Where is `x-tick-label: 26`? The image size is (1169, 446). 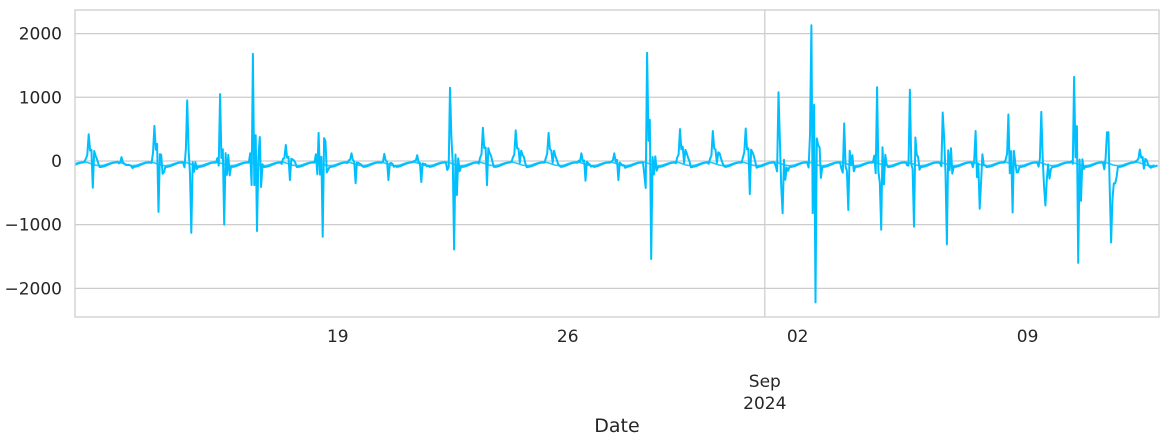 x-tick-label: 26 is located at coordinates (568, 337).